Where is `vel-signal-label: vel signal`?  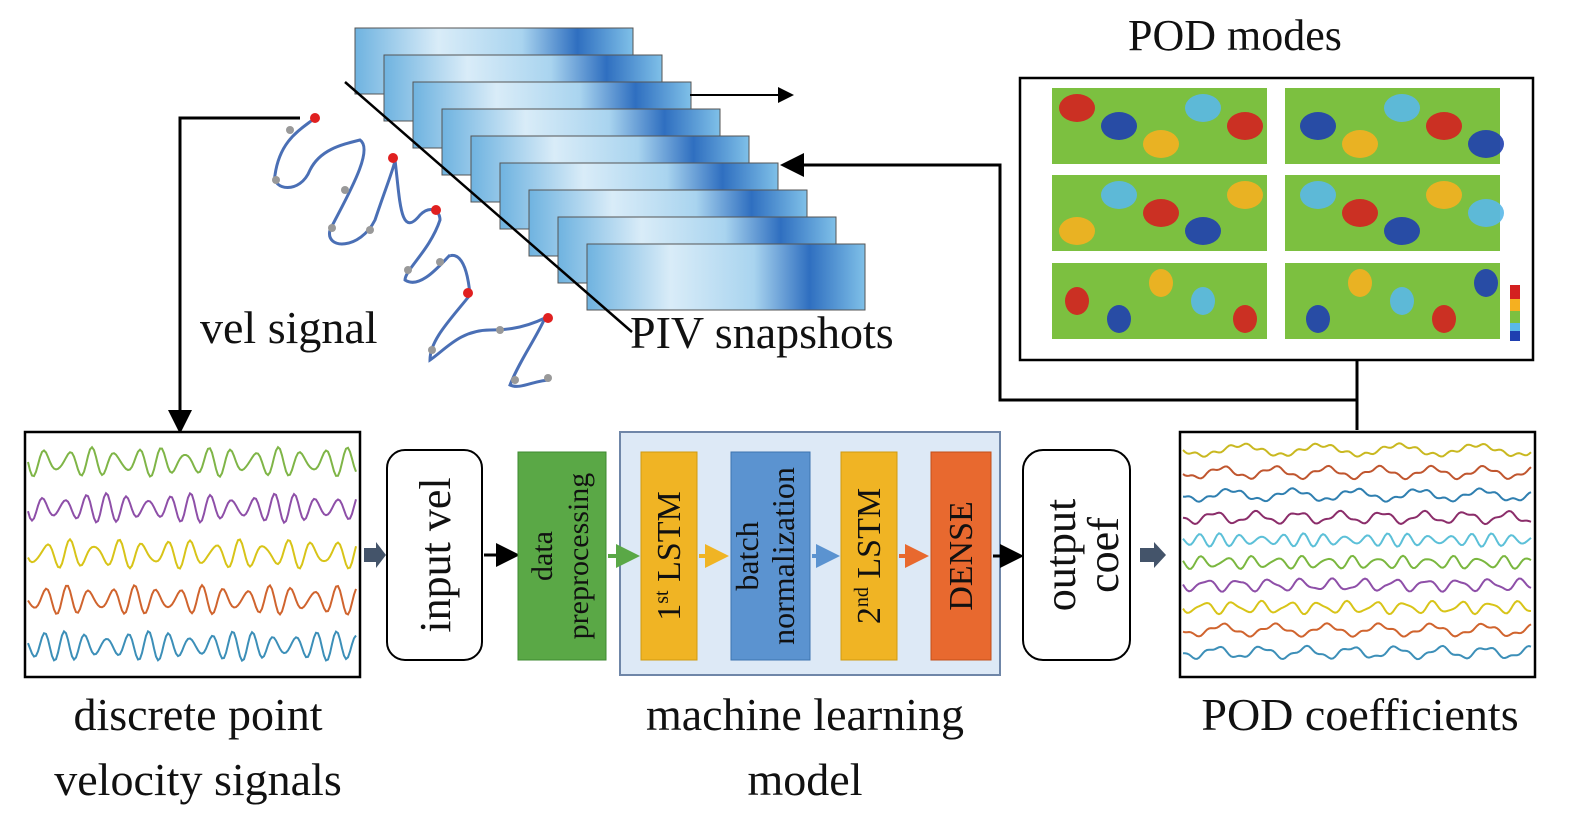
vel-signal-label: vel signal is located at coordinates (289, 327).